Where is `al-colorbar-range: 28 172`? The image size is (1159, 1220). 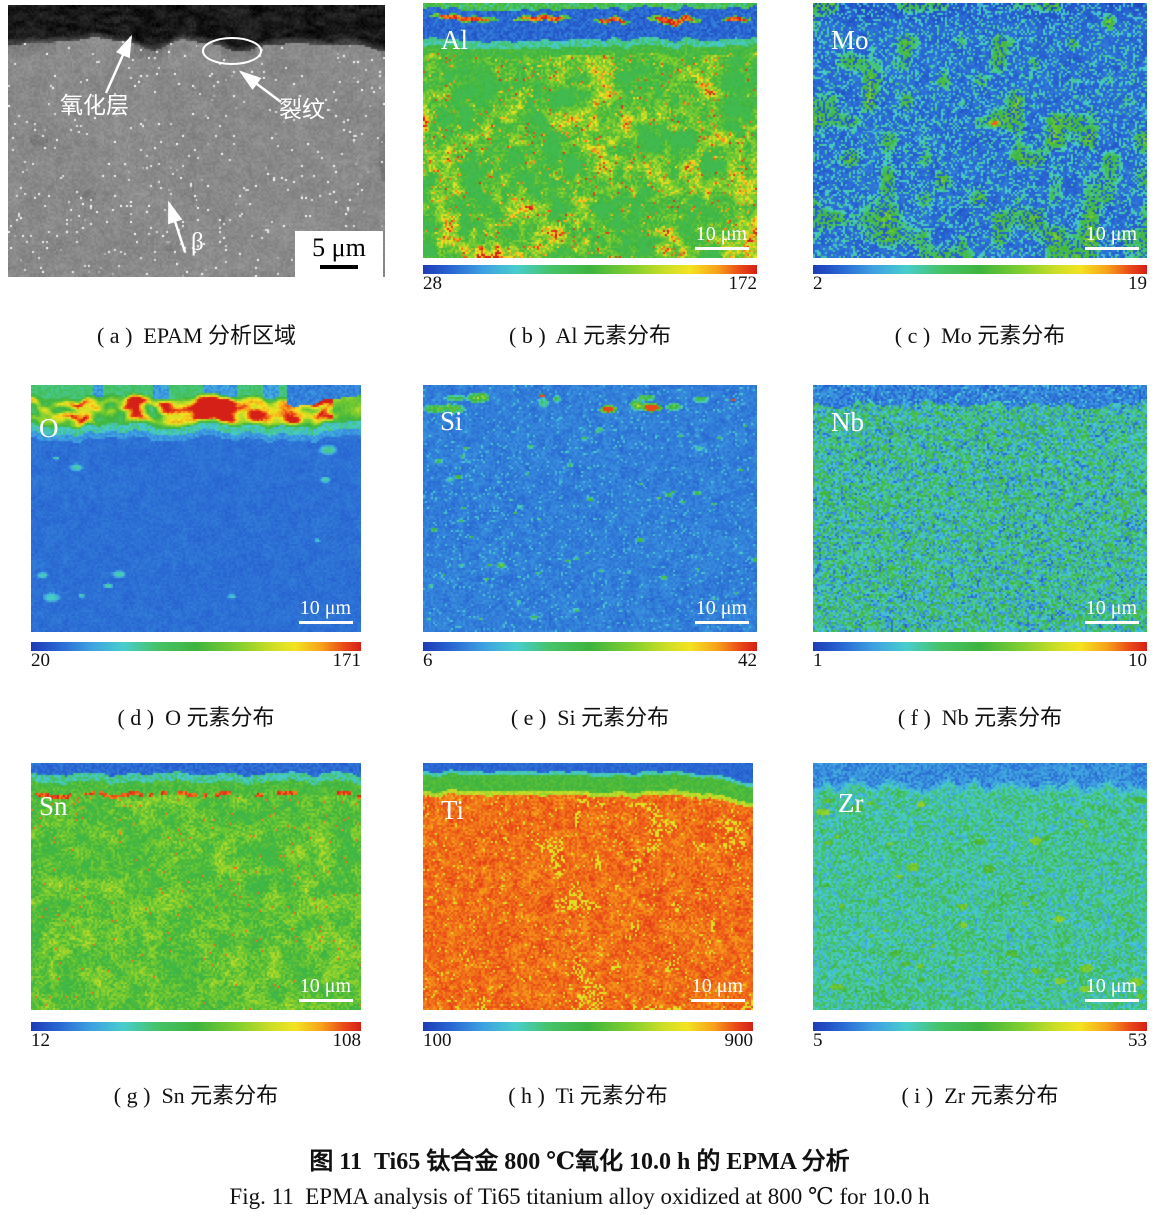 al-colorbar-range: 28 172 is located at coordinates (590, 283).